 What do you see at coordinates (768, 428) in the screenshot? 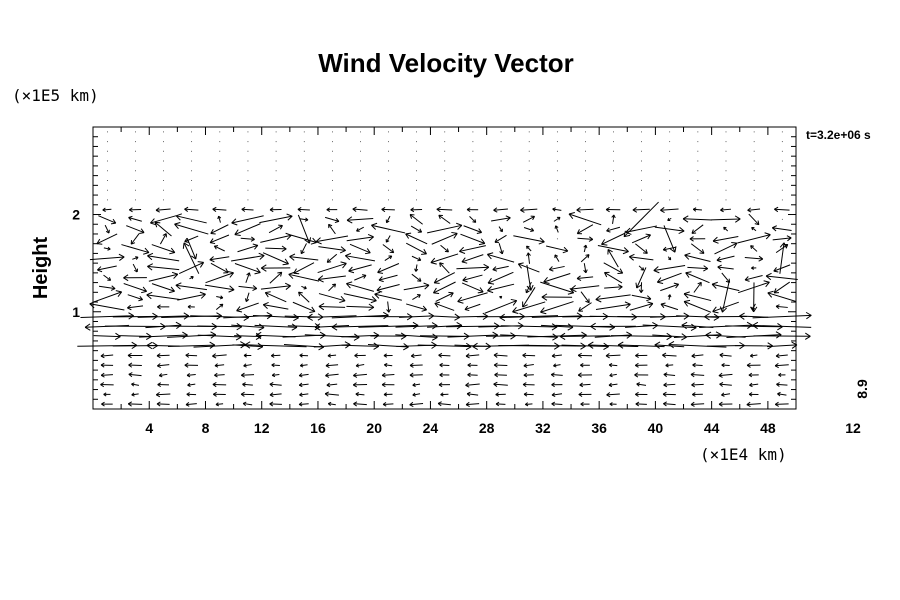
I see `x-tick-label: 48` at bounding box center [768, 428].